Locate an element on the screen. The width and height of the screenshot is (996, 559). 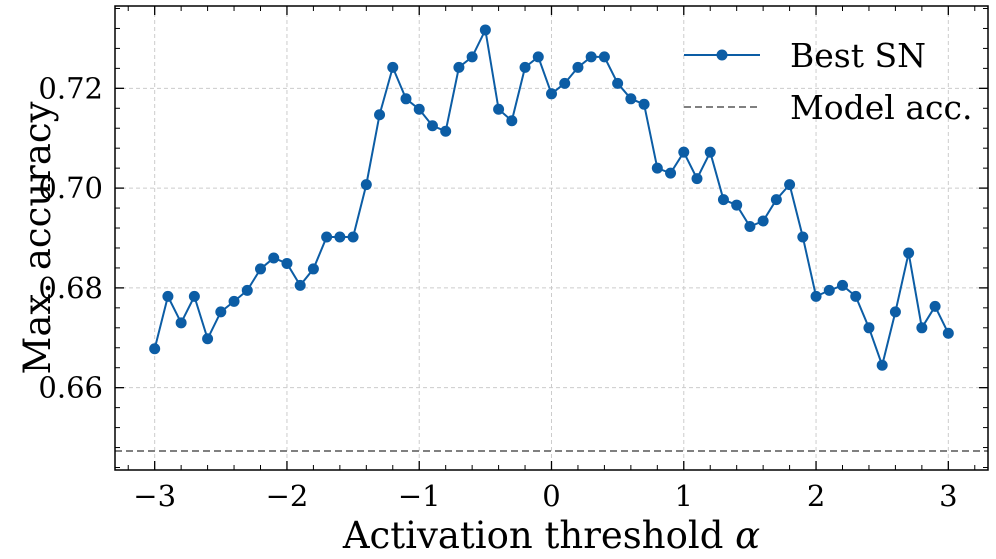
x-tick-label: 1 is located at coordinates (684, 496).